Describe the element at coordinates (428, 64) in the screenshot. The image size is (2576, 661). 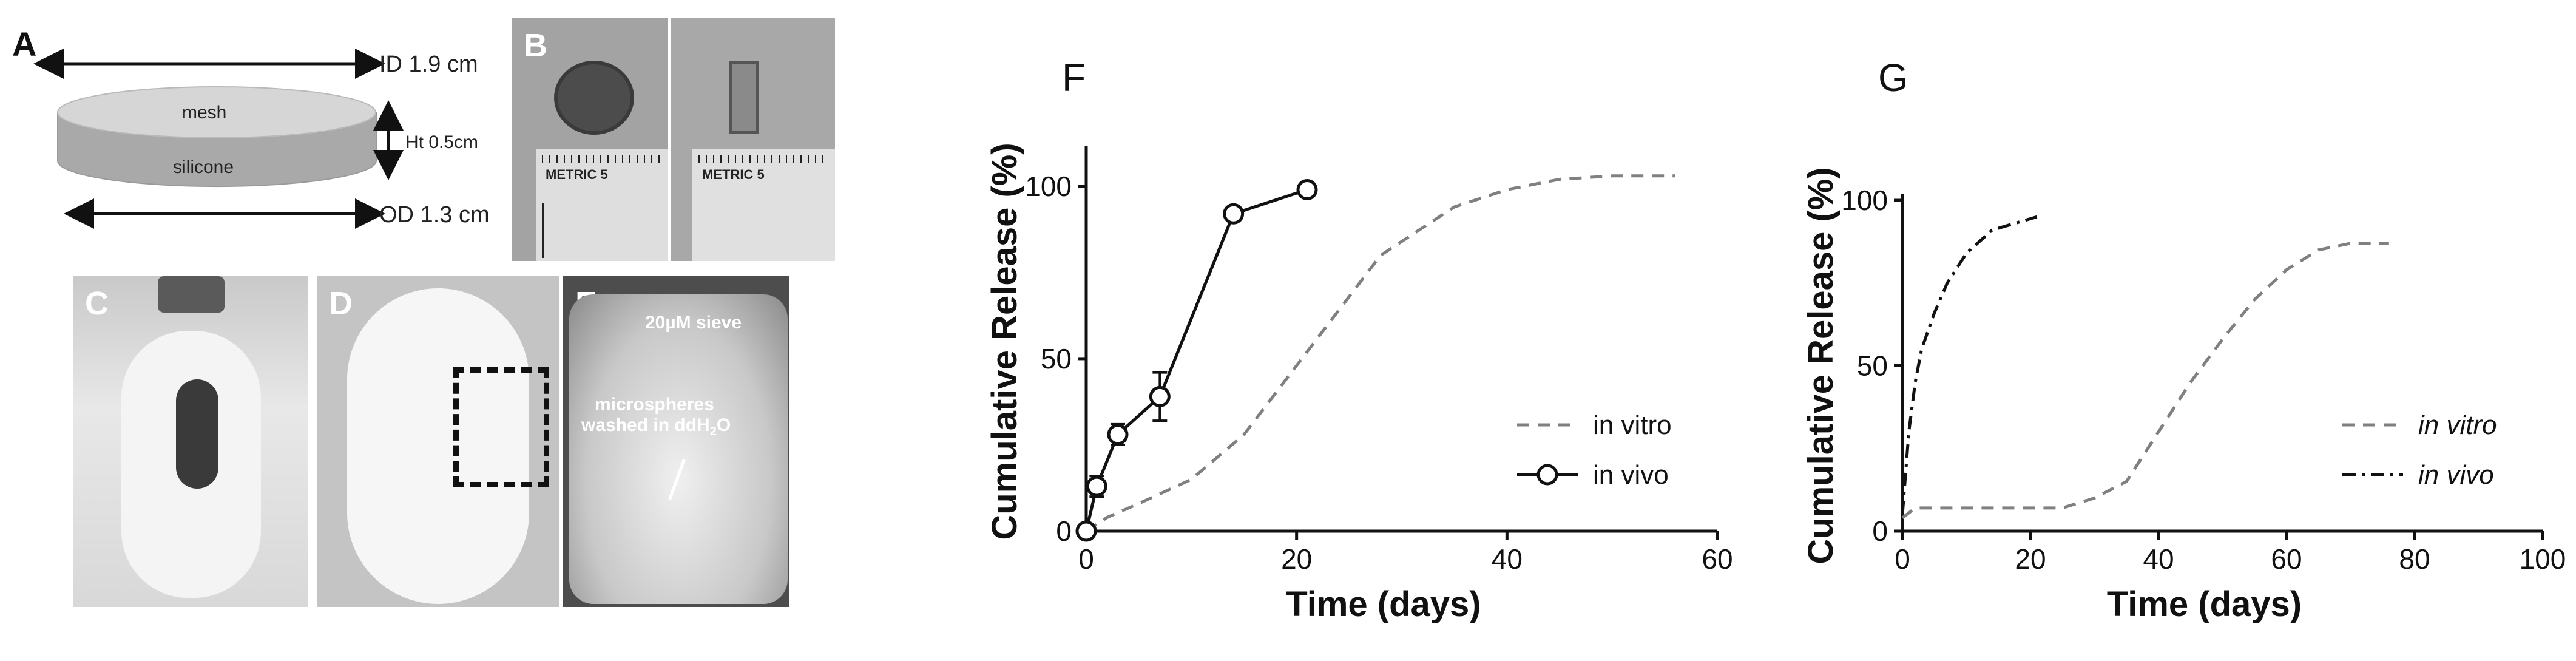
I see `id-label: ID 1.9 cm` at that location.